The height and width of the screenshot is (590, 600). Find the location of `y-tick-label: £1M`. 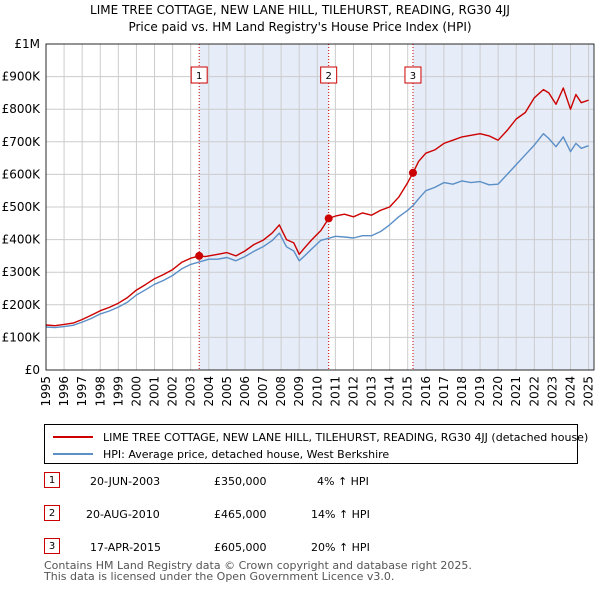

y-tick-label: £1M is located at coordinates (27, 44).